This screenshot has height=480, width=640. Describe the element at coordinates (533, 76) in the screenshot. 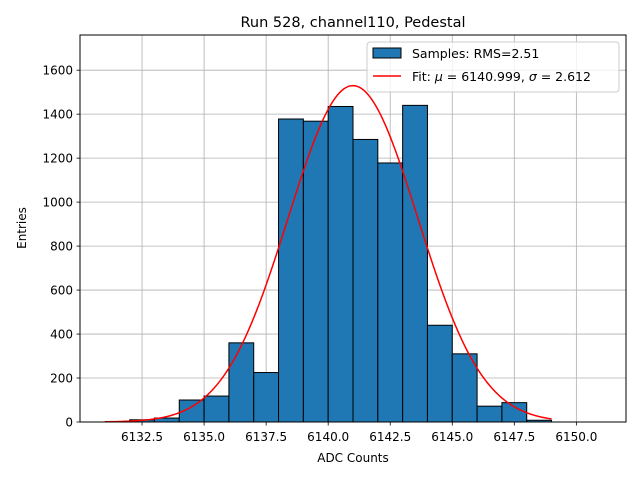

I see `legend-fit-sigma-symbol: σ` at that location.